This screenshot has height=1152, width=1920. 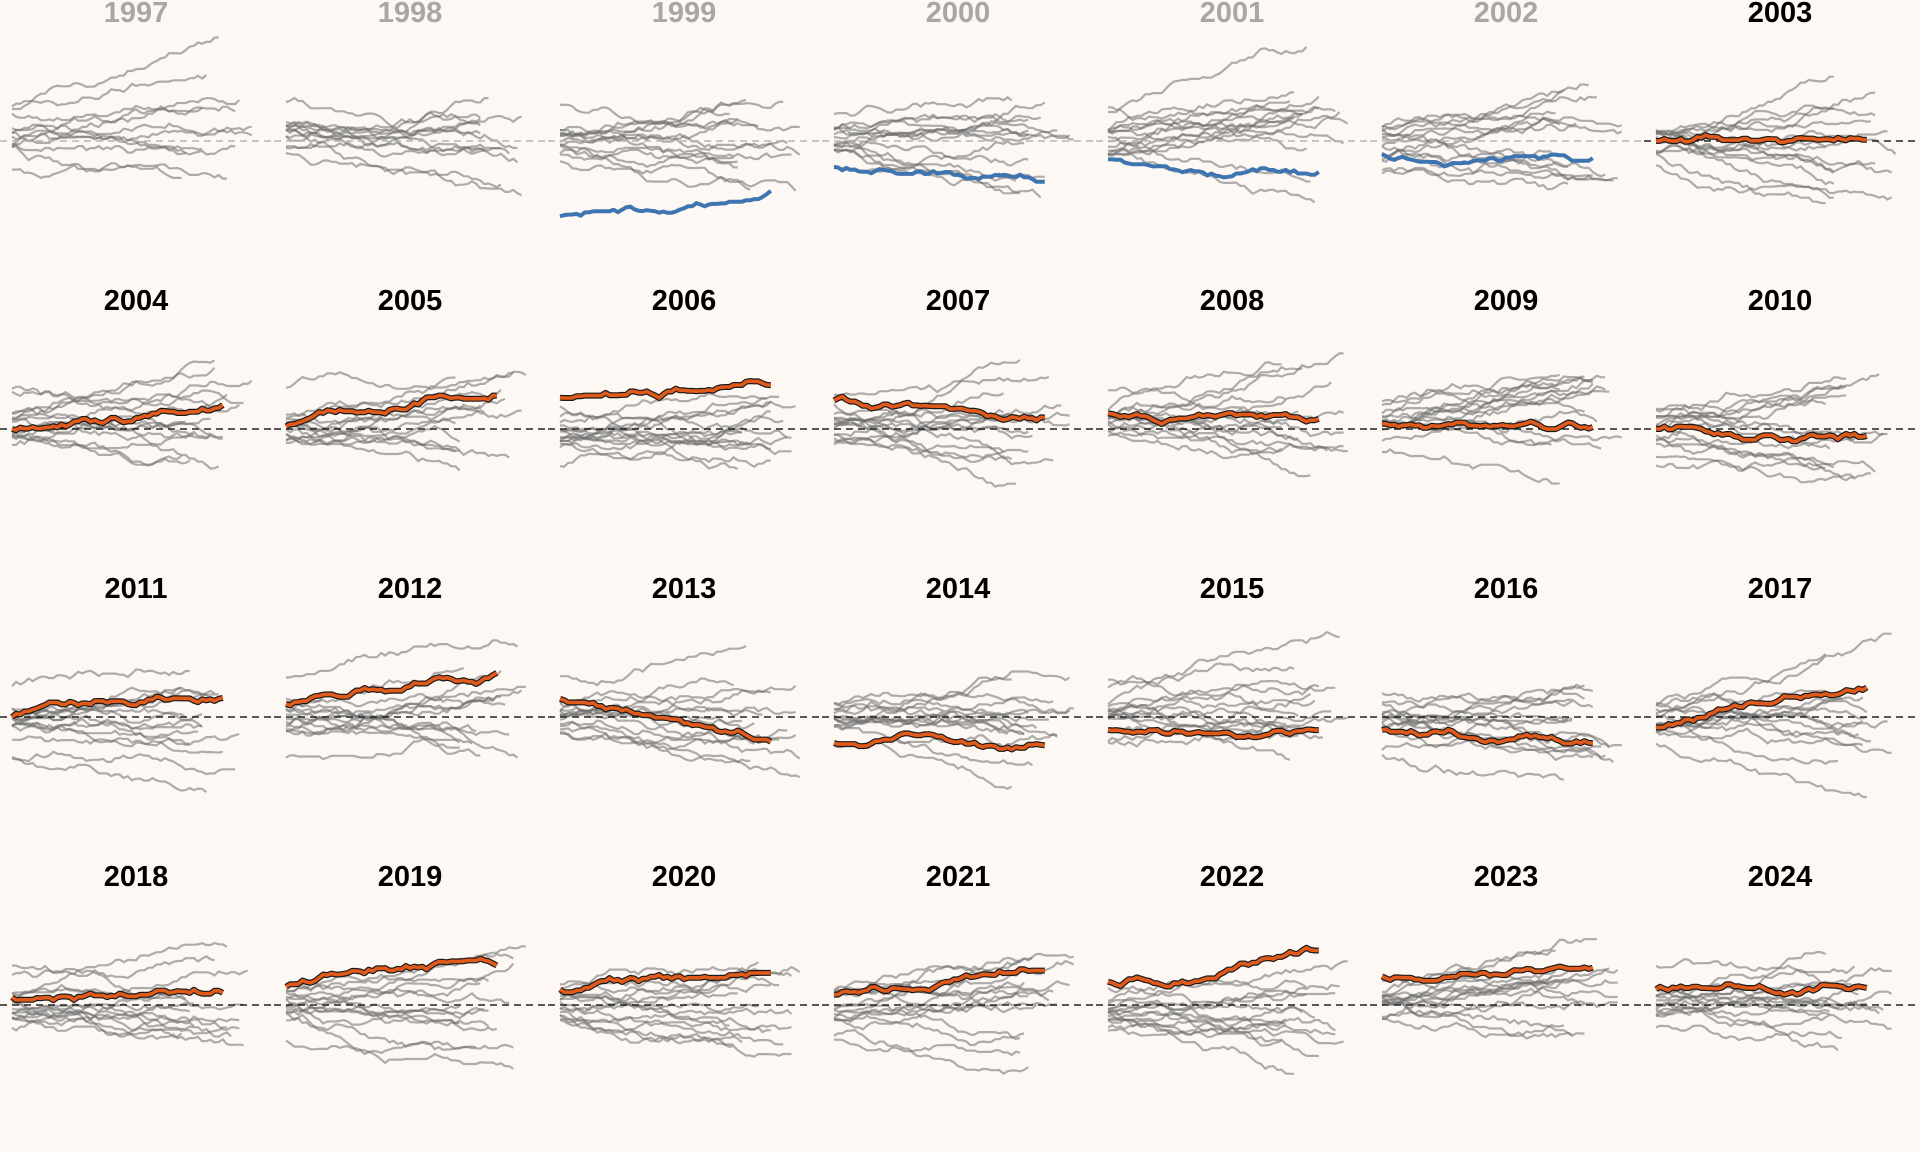 I want to click on panel-title: 2007, so click(x=958, y=301).